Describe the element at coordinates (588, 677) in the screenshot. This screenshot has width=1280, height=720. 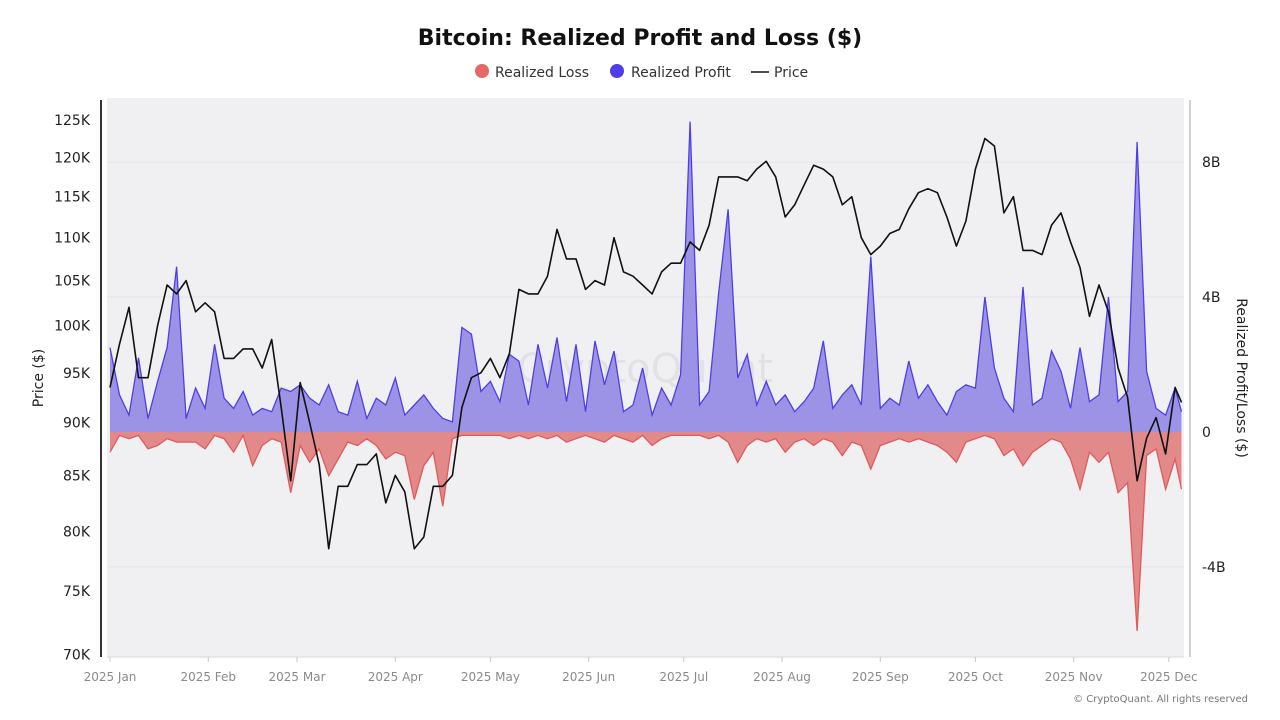
I see `x-tick-label: 2025 Jun` at that location.